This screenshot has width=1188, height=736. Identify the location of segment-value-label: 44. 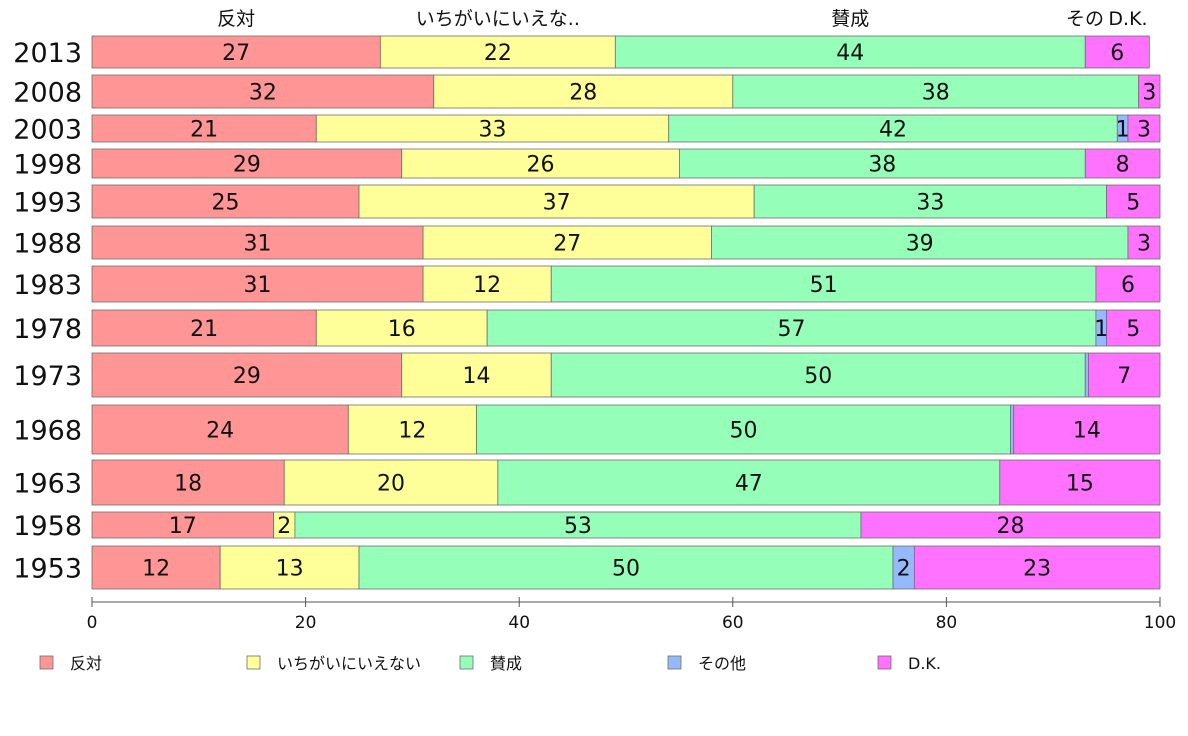
(850, 53).